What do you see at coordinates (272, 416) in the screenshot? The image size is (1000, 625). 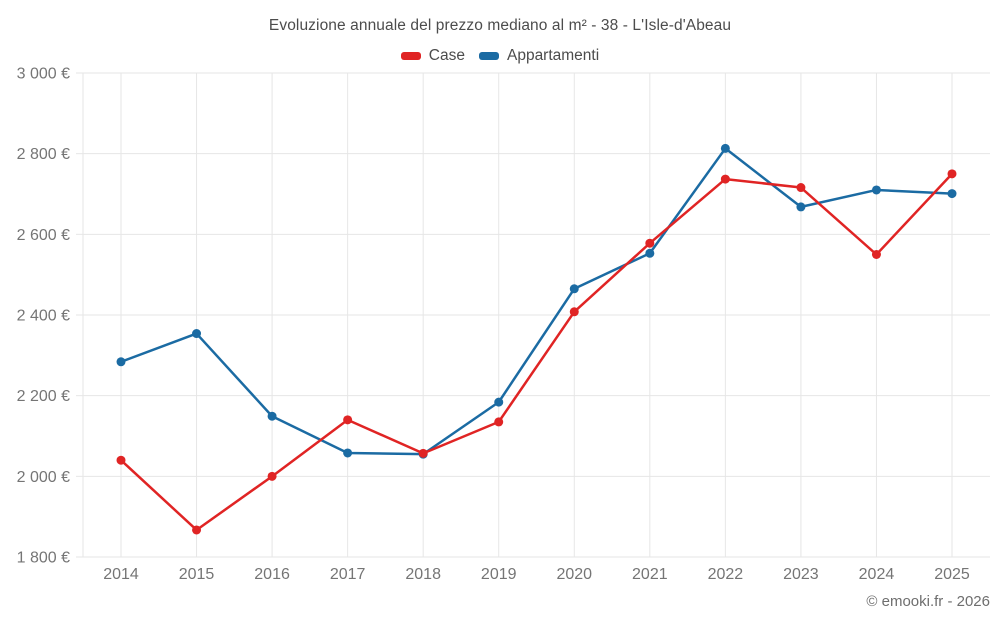 I see `data-point-appartamenti-2016` at bounding box center [272, 416].